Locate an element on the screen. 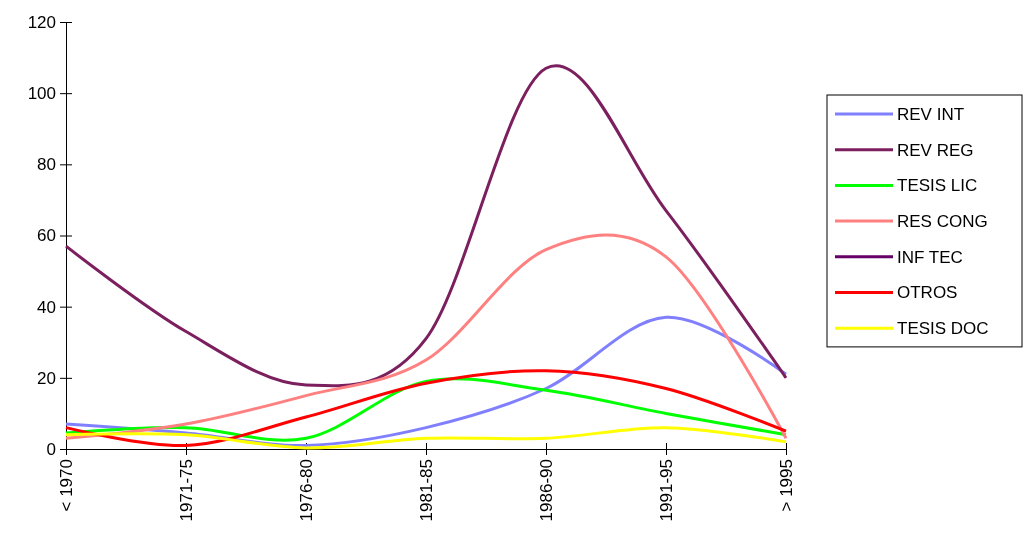  y-tick-label: 0 is located at coordinates (51, 449).